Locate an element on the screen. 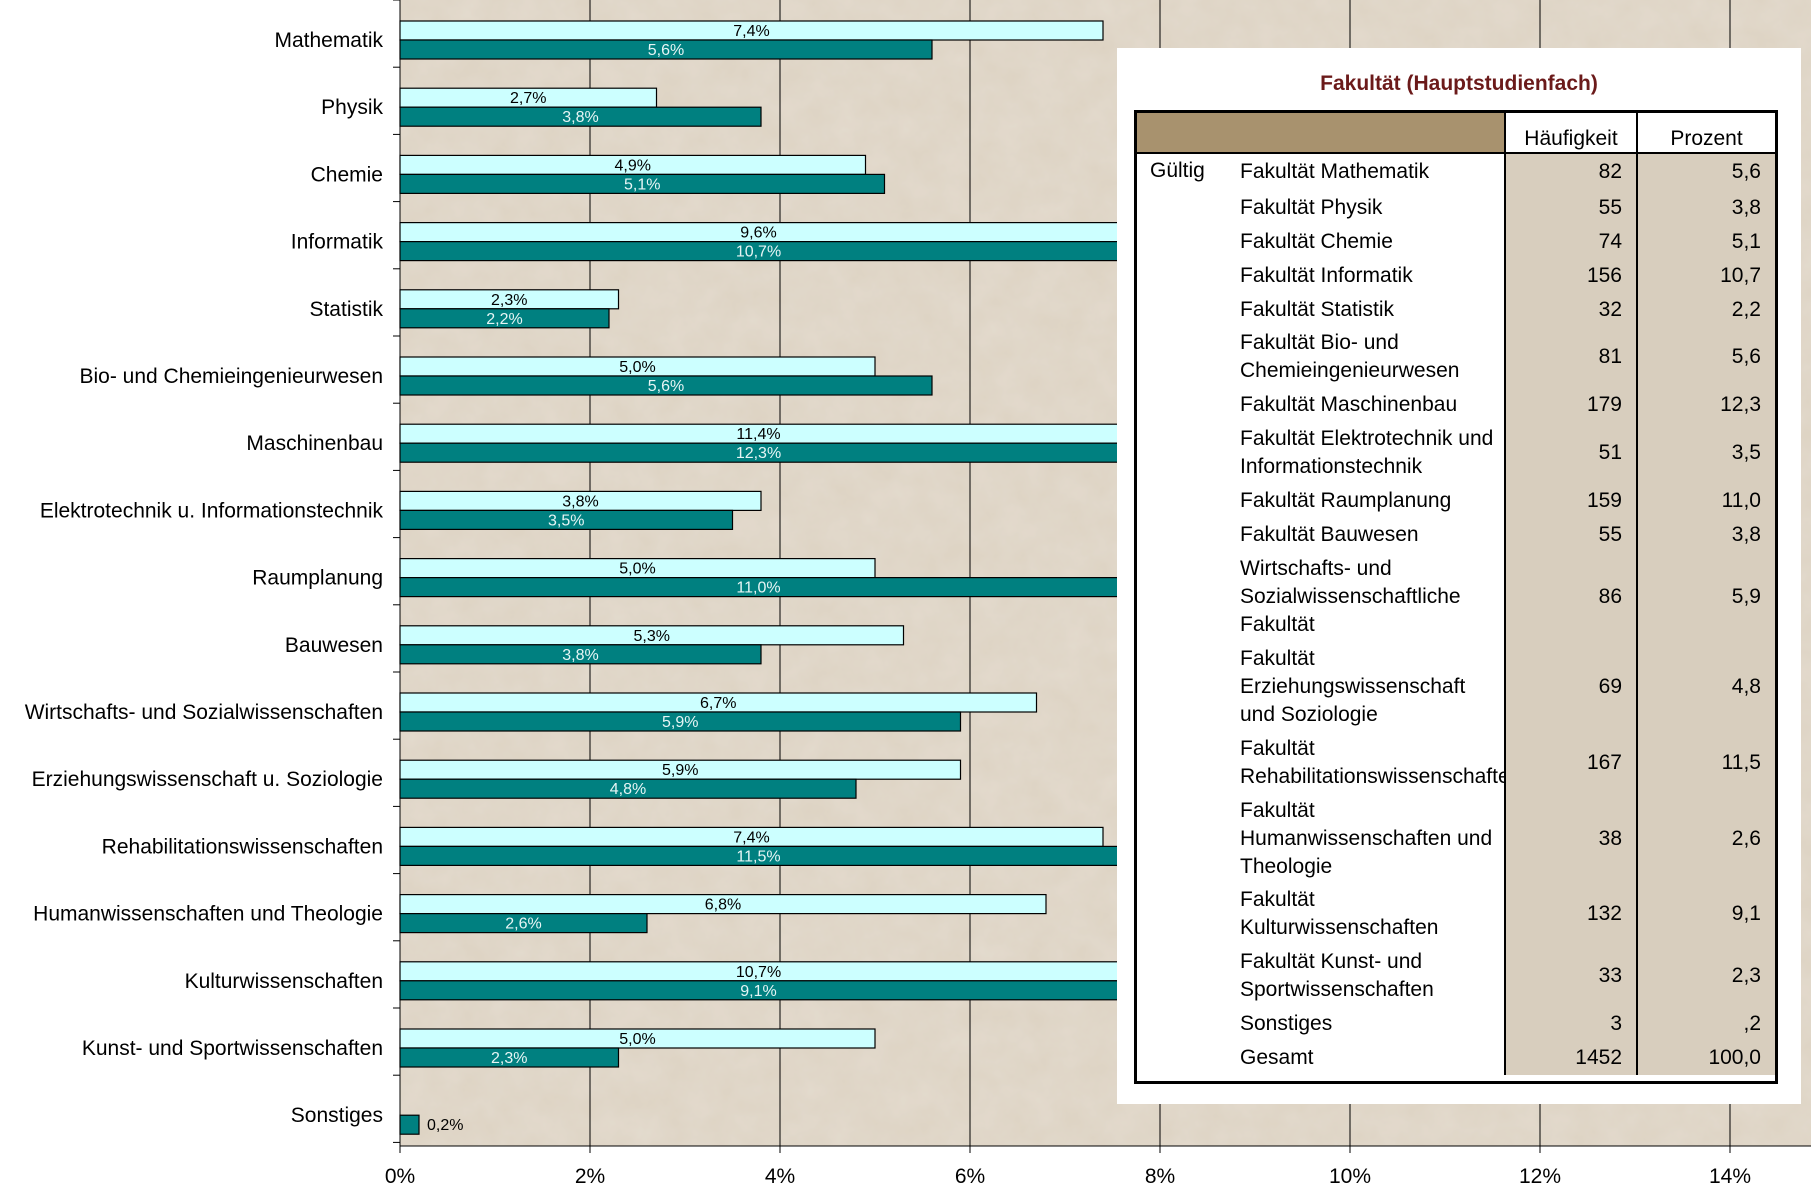 Image resolution: width=1811 pixels, height=1187 pixels. row-count: 69 is located at coordinates (1572, 686).